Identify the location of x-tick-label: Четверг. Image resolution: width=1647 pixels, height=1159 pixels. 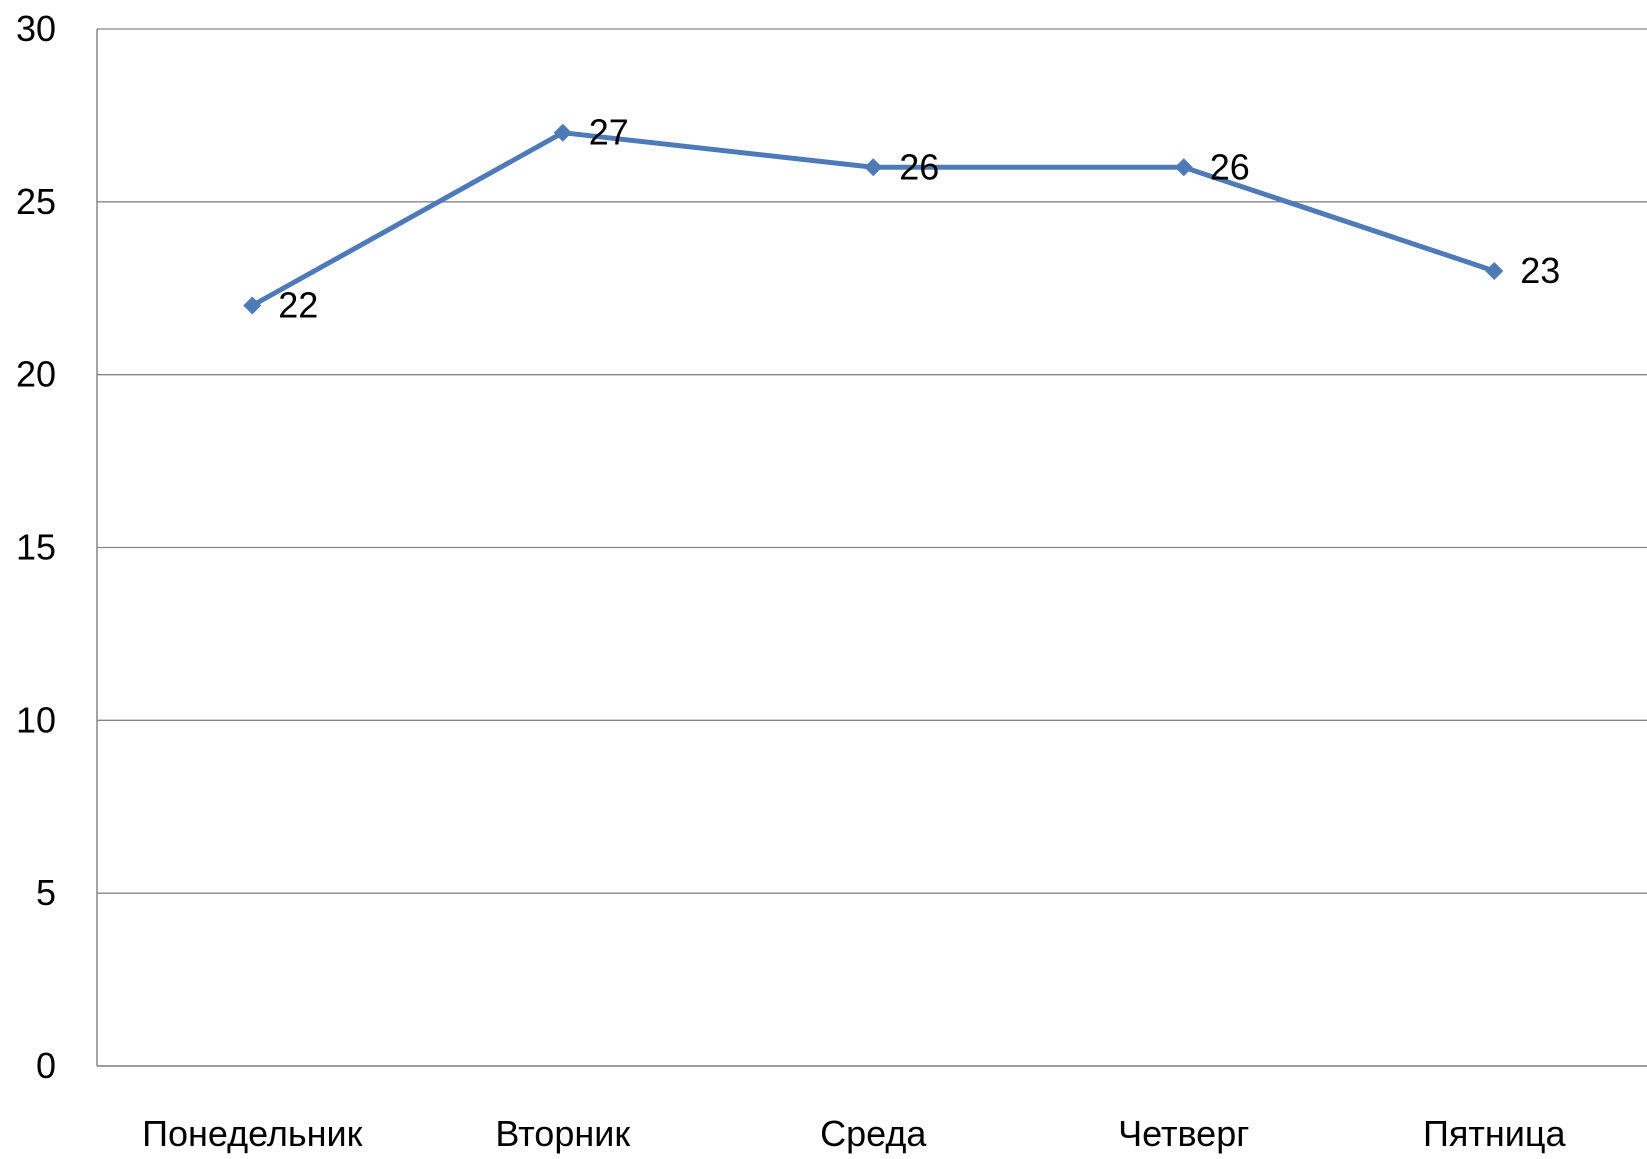
(1183, 1133).